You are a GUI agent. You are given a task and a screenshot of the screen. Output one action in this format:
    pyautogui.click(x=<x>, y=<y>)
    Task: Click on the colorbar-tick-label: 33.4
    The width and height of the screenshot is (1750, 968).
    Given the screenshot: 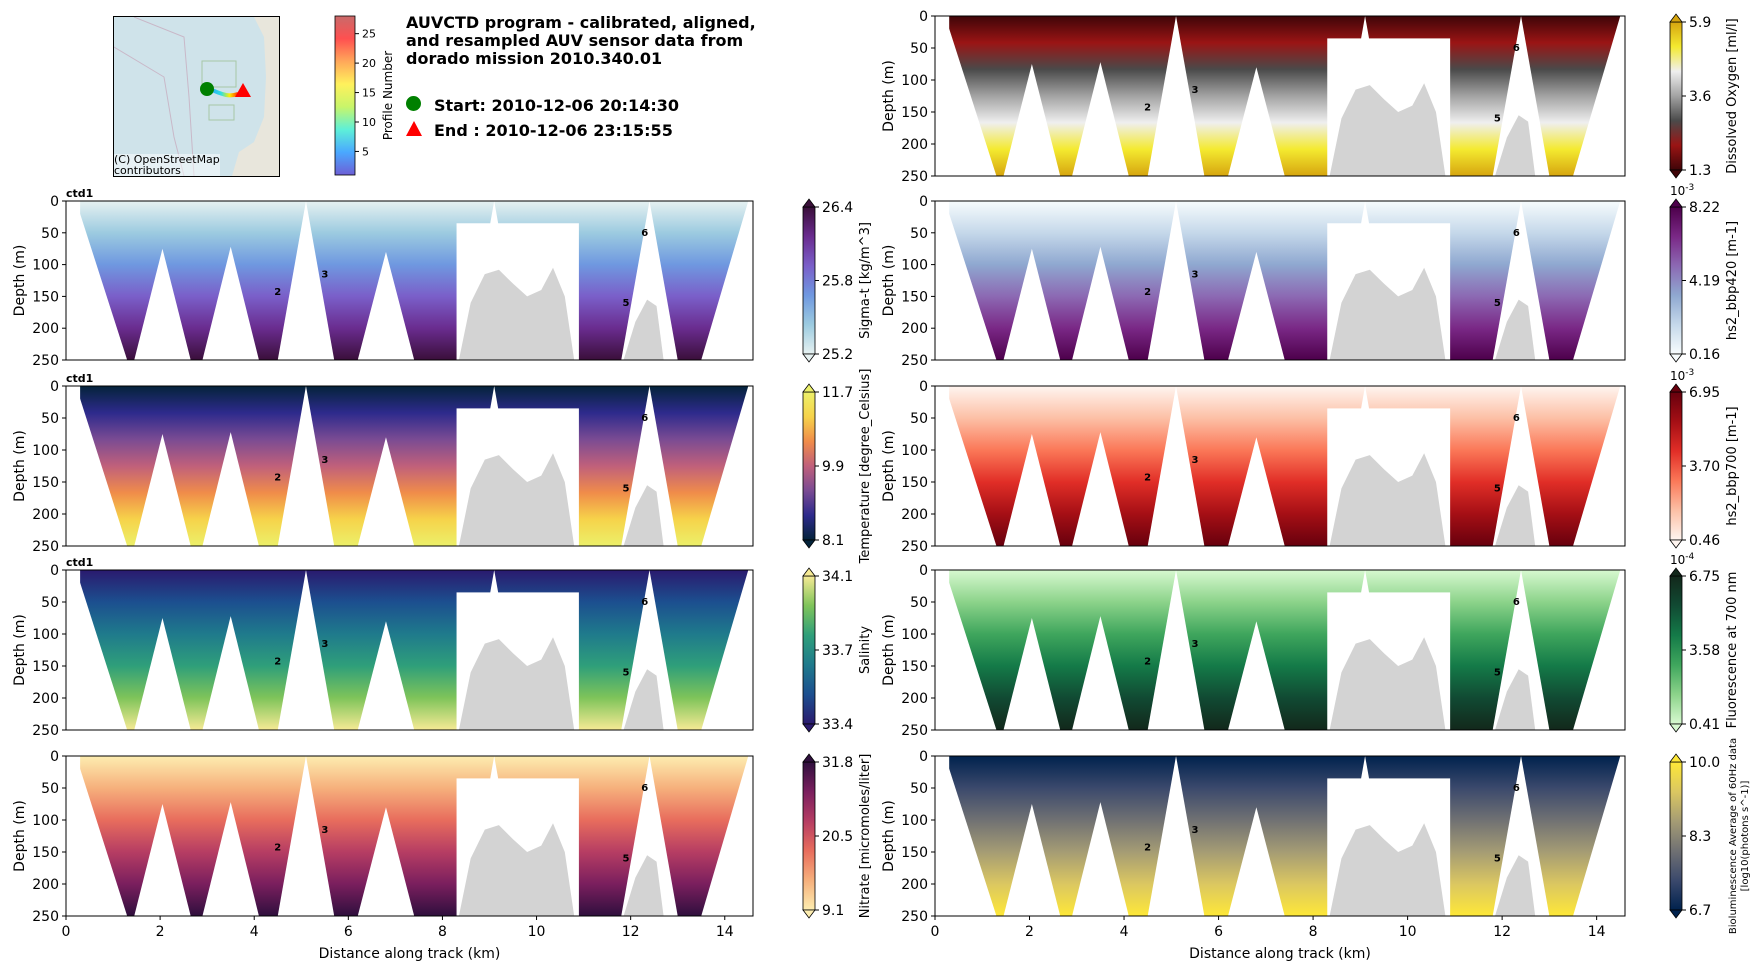 What is the action you would take?
    pyautogui.click(x=837, y=725)
    